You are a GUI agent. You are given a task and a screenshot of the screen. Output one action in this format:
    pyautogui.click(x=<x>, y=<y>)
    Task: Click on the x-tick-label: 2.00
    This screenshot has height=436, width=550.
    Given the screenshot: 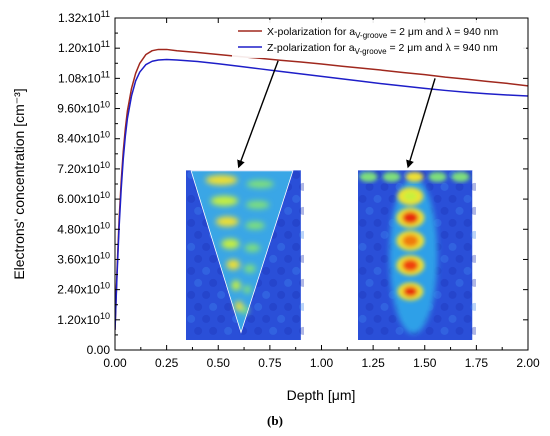 What is the action you would take?
    pyautogui.click(x=528, y=363)
    